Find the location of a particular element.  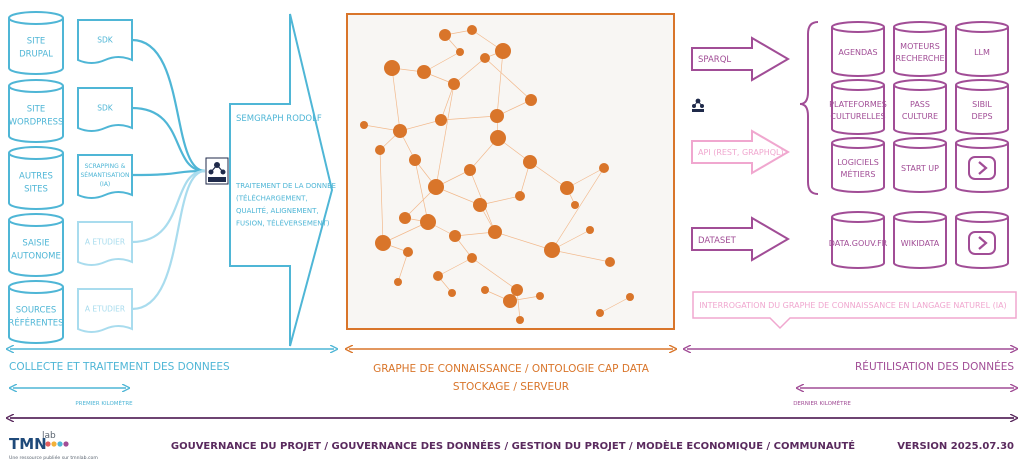

dataset-0: DATA.GOUV.FR is located at coordinates (858, 240).